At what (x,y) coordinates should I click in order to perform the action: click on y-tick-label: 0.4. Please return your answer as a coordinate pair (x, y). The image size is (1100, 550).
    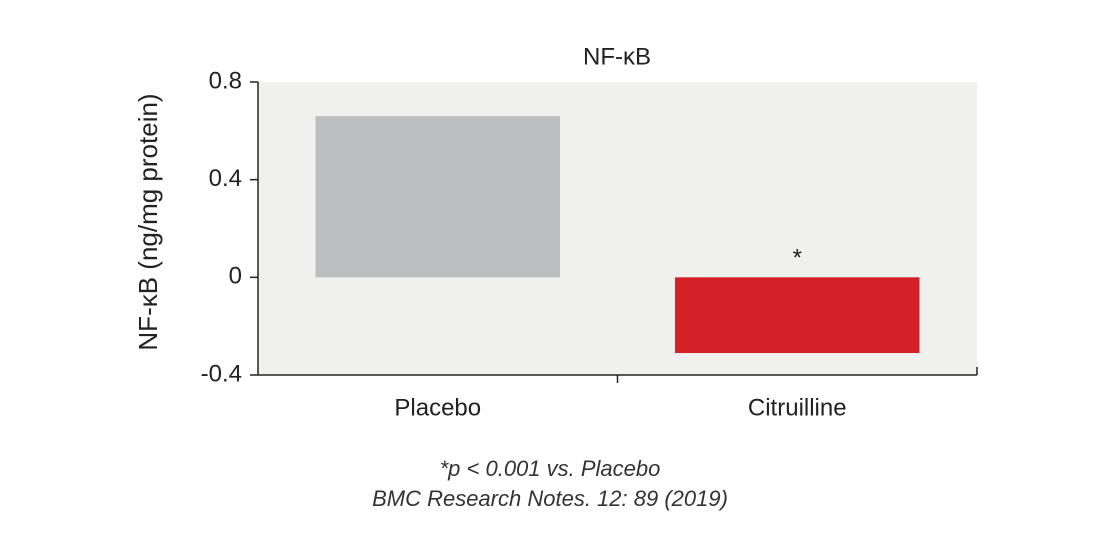
    Looking at the image, I should click on (225, 178).